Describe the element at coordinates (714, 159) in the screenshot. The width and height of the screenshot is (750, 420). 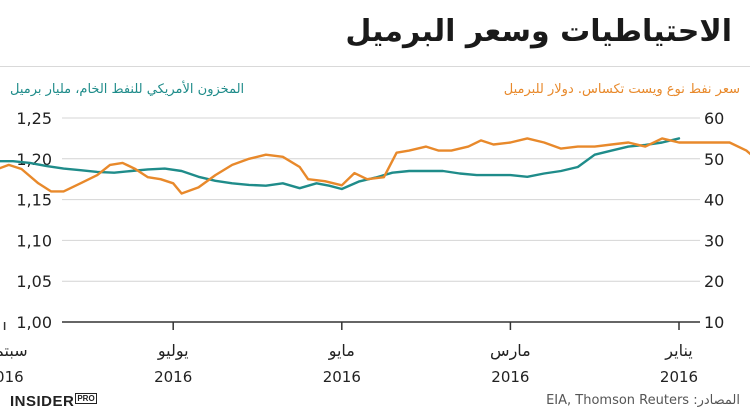
I see `right-y-tick-label: 50` at that location.